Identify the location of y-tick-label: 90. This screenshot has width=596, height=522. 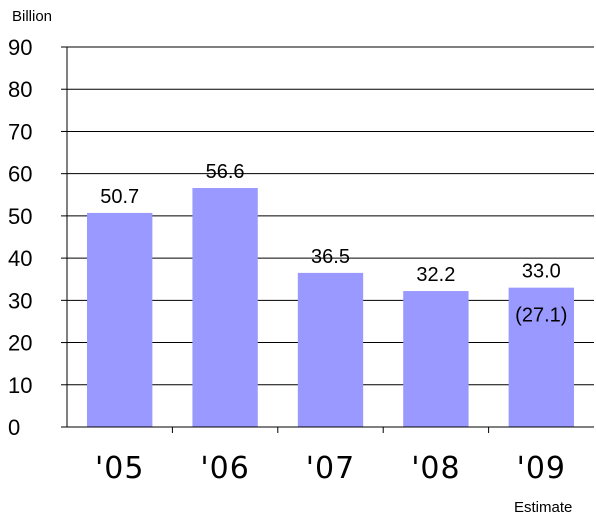
(20, 47).